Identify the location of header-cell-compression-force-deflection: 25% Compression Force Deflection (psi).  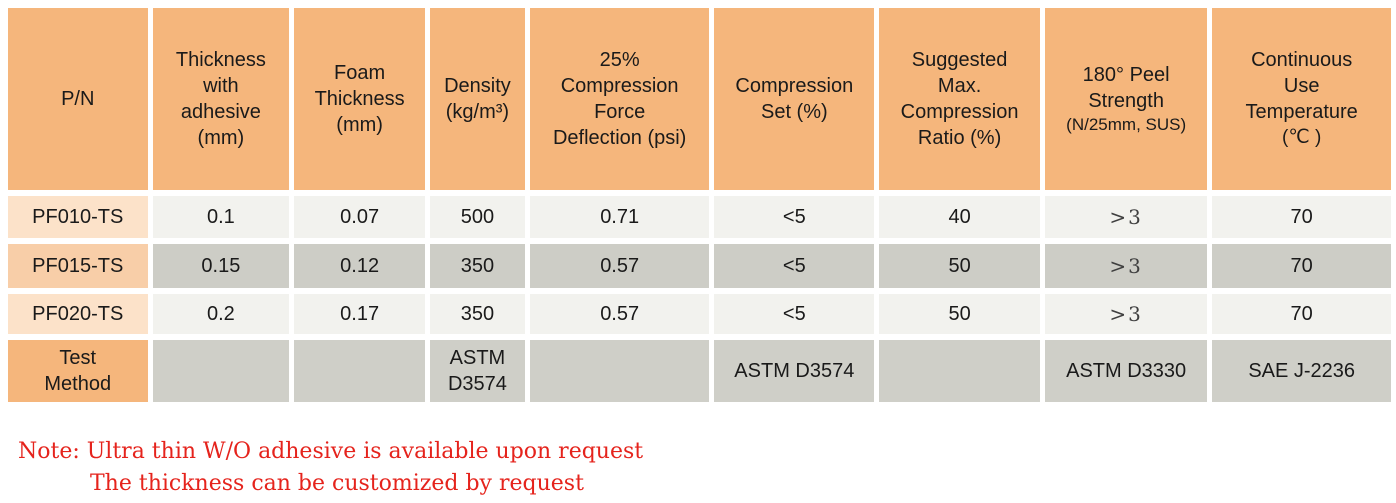
(619, 99).